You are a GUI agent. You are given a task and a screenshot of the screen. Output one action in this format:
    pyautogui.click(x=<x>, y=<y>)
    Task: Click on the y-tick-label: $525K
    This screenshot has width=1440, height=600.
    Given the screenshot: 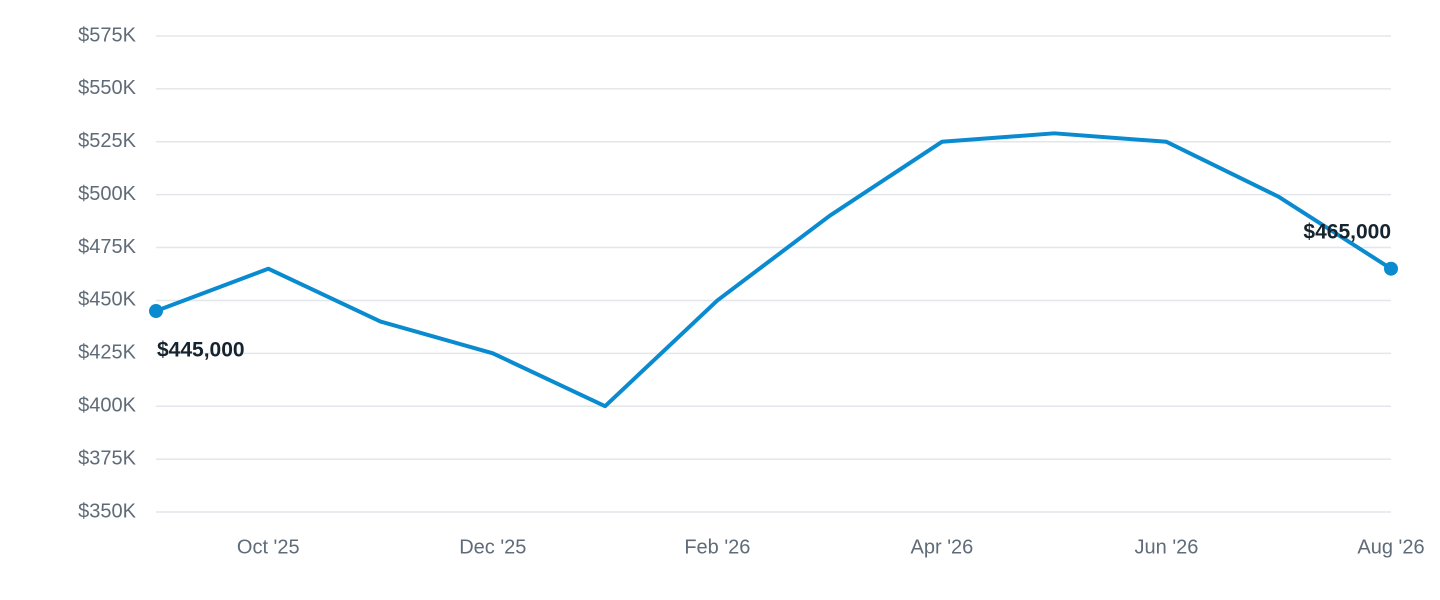 What is the action you would take?
    pyautogui.click(x=107, y=141)
    